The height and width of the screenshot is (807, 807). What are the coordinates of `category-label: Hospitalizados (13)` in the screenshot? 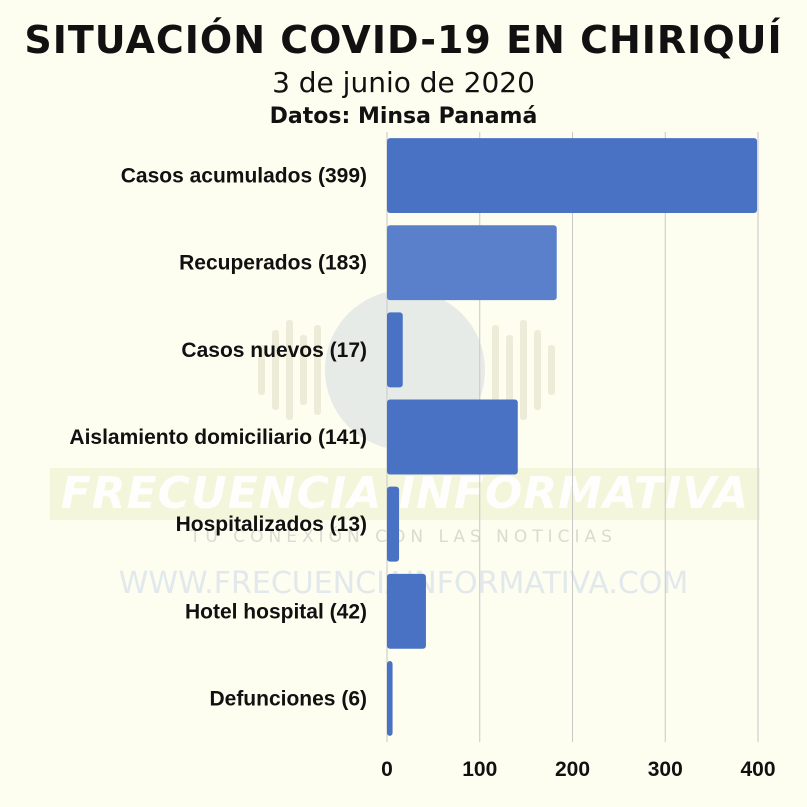 It's located at (271, 524).